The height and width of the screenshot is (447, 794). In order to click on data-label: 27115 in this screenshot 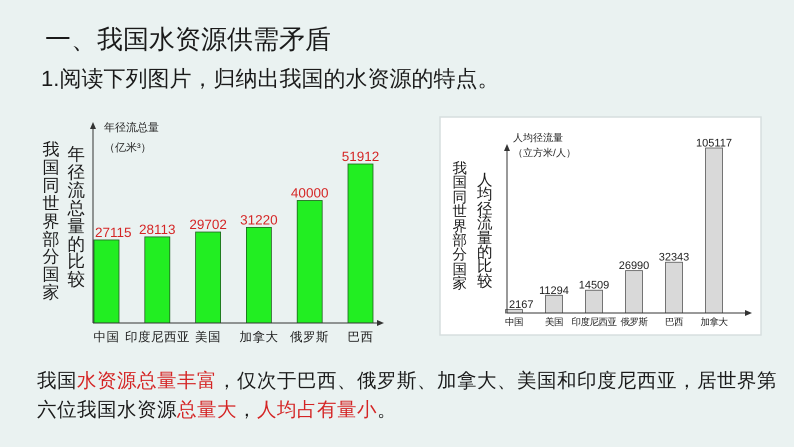, I will do `click(113, 232)`.